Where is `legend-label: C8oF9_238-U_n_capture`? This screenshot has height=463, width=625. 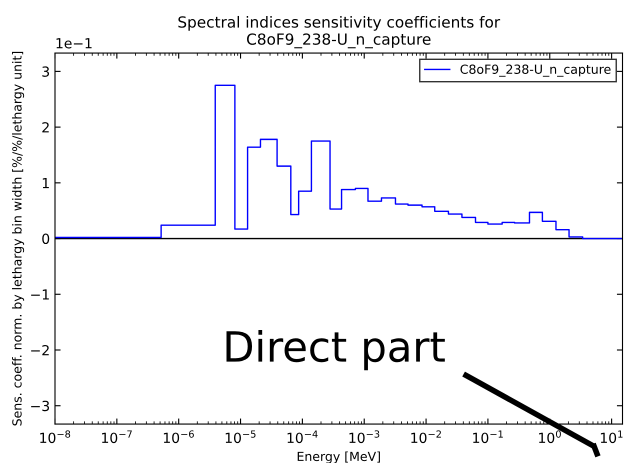 legend-label: C8oF9_238-U_n_capture is located at coordinates (535, 70).